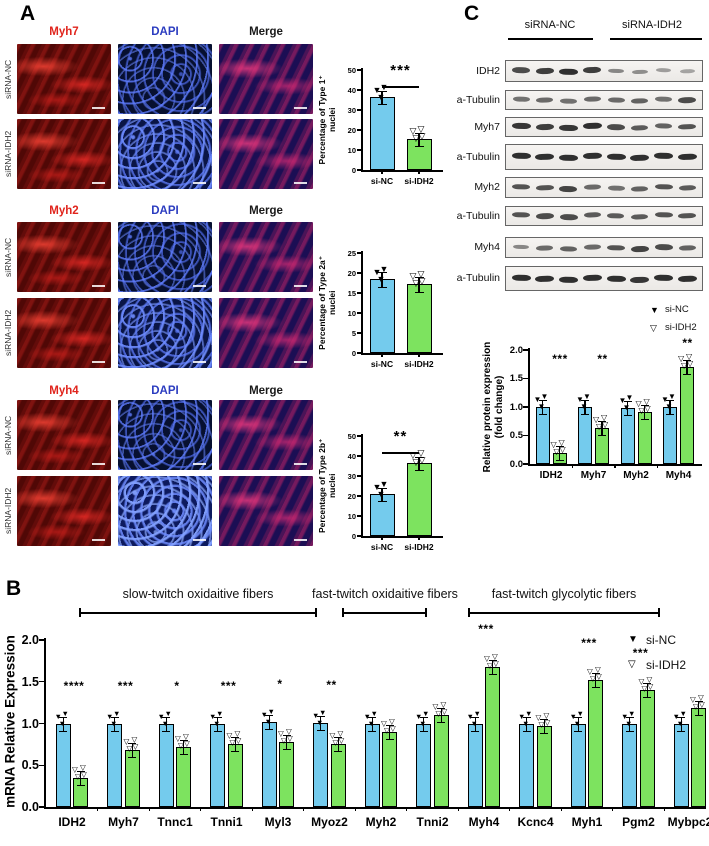  Describe the element at coordinates (74, 686) in the screenshot. I see `significance-stars: ****` at that location.